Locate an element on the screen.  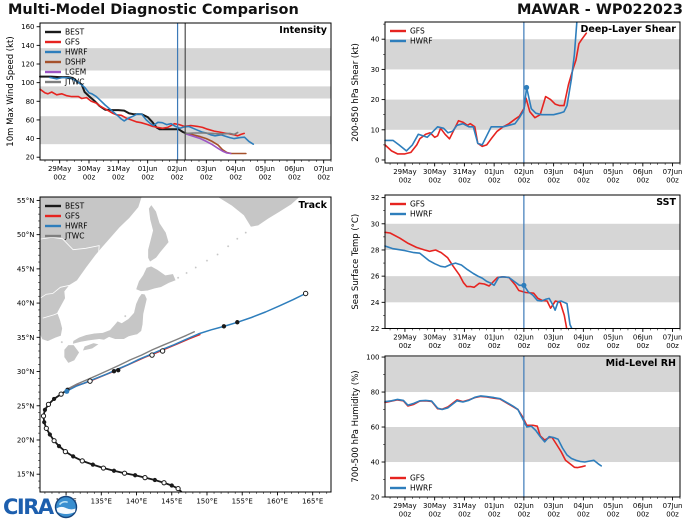
track-ytick-label: 15°N is located at coordinates (26, 475).